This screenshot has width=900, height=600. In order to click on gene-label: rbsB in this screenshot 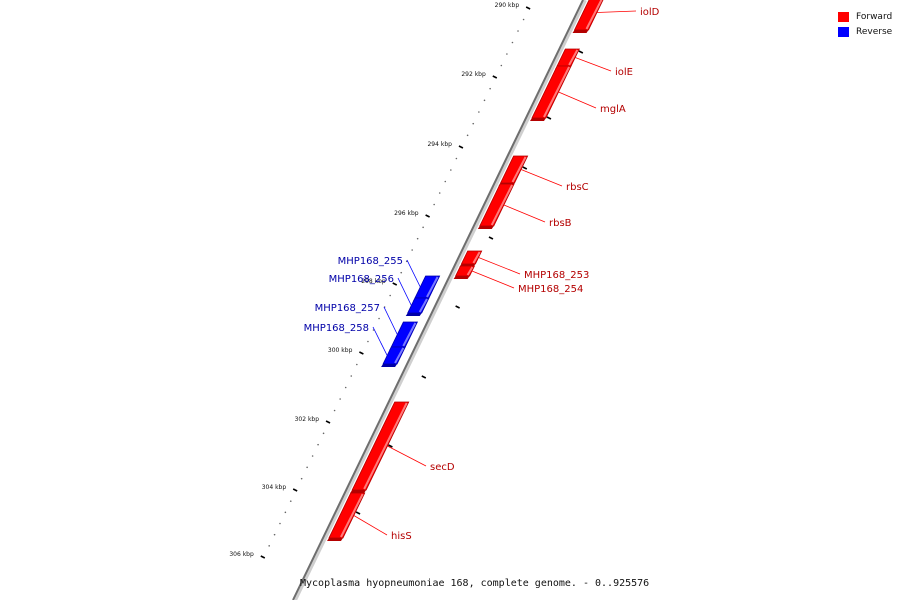, I will do `click(560, 223)`.